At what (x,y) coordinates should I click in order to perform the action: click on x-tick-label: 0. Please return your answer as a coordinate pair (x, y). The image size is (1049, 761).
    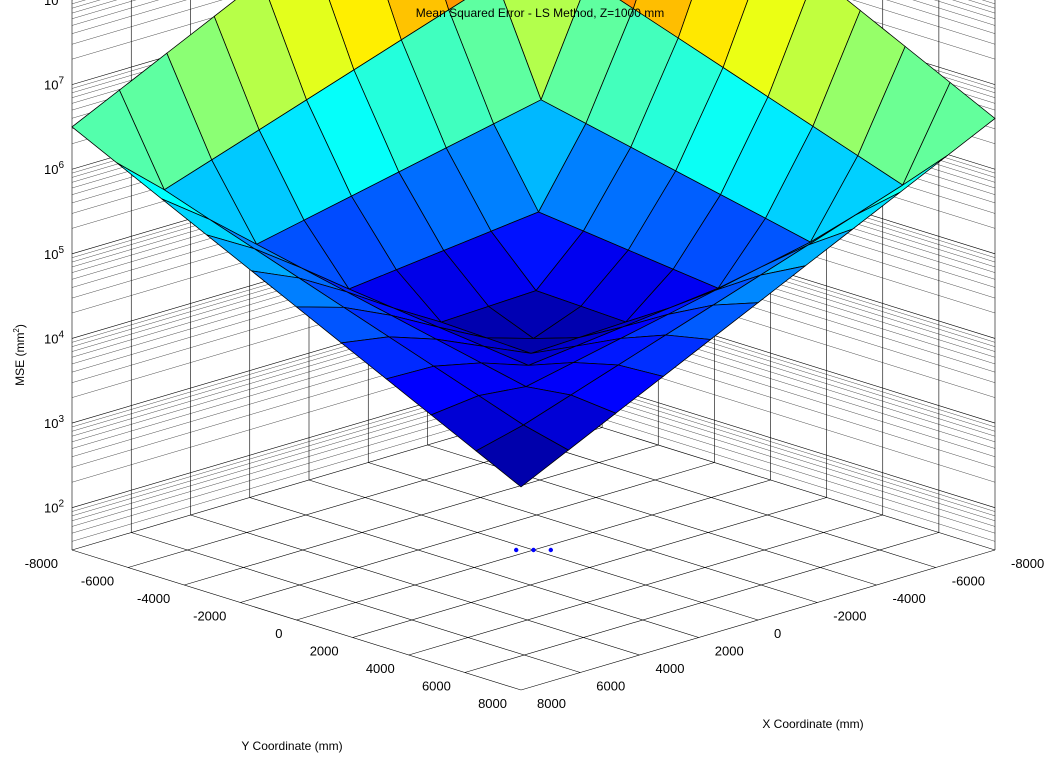
    Looking at the image, I should click on (777, 633).